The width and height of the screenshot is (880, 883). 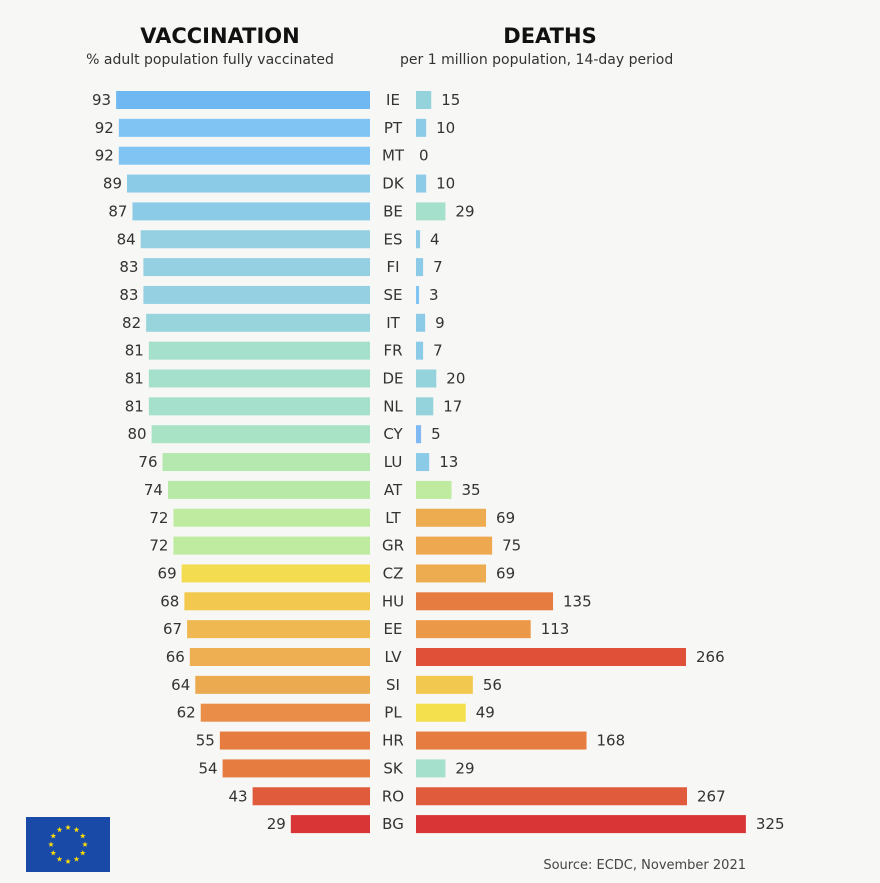 What do you see at coordinates (425, 406) in the screenshot?
I see `deaths-bar-NL` at bounding box center [425, 406].